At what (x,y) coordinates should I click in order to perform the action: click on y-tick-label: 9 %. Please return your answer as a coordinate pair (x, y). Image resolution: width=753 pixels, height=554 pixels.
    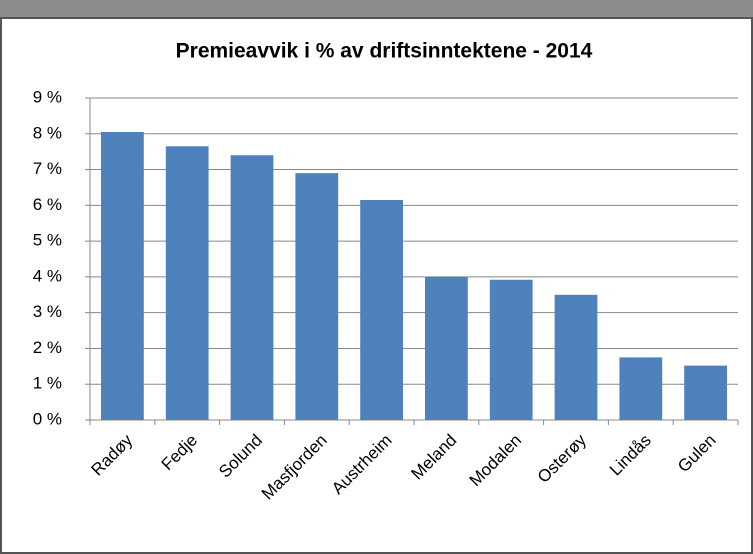
    Looking at the image, I should click on (47, 96).